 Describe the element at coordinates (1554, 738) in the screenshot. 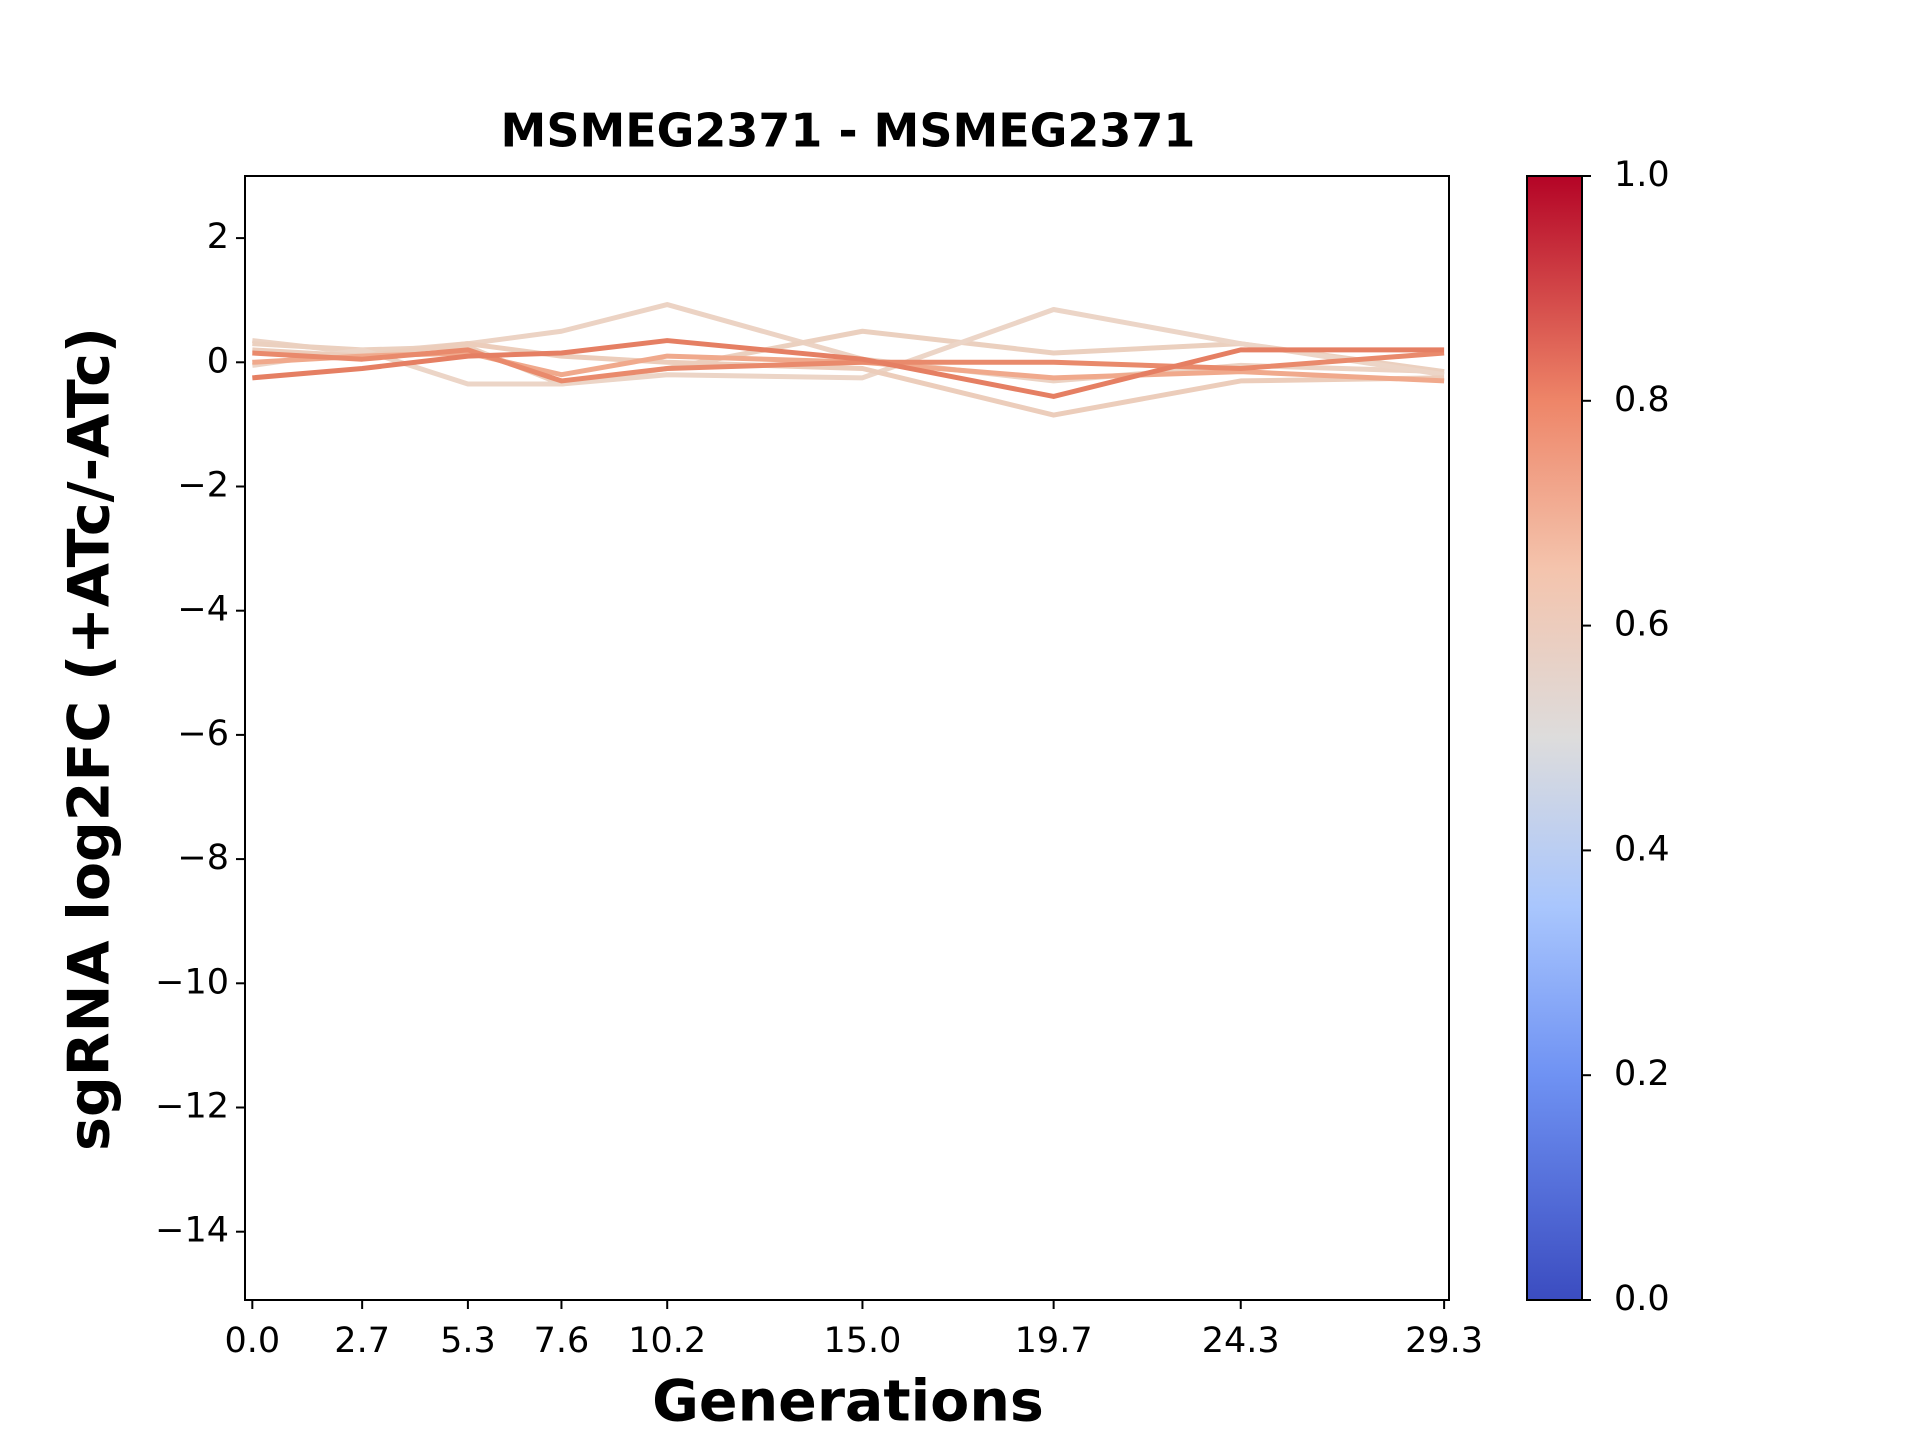

I see `colorbar` at that location.